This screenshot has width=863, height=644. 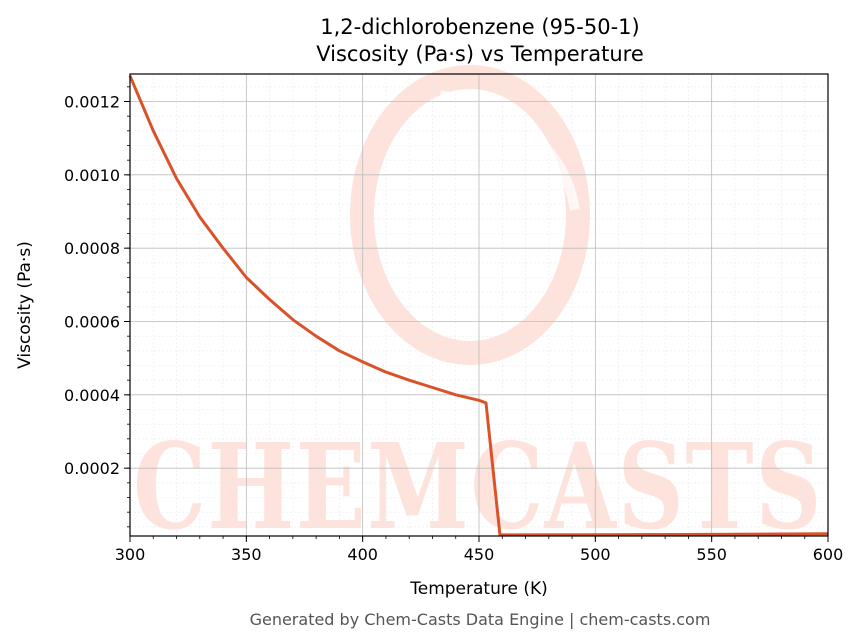 What do you see at coordinates (92, 102) in the screenshot?
I see `y-tick-label: 0.0012` at bounding box center [92, 102].